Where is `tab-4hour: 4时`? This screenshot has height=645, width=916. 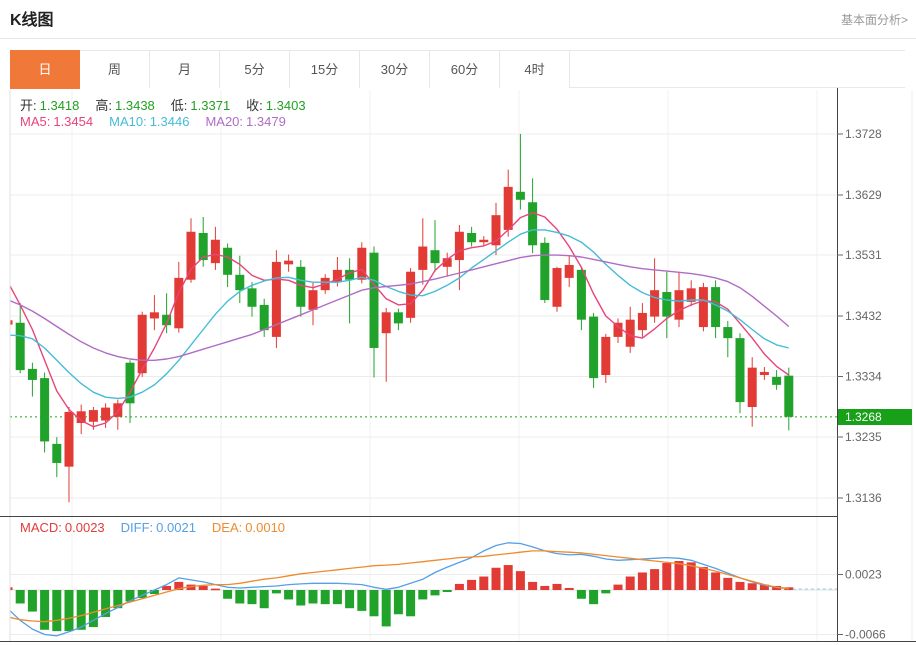 tab-4hour: 4时 is located at coordinates (535, 69).